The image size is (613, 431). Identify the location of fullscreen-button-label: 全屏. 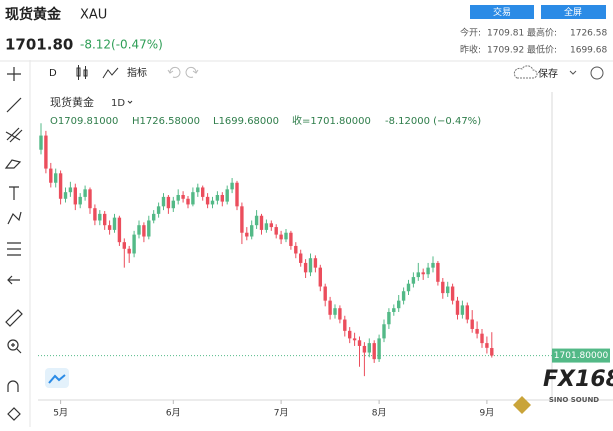
(573, 12).